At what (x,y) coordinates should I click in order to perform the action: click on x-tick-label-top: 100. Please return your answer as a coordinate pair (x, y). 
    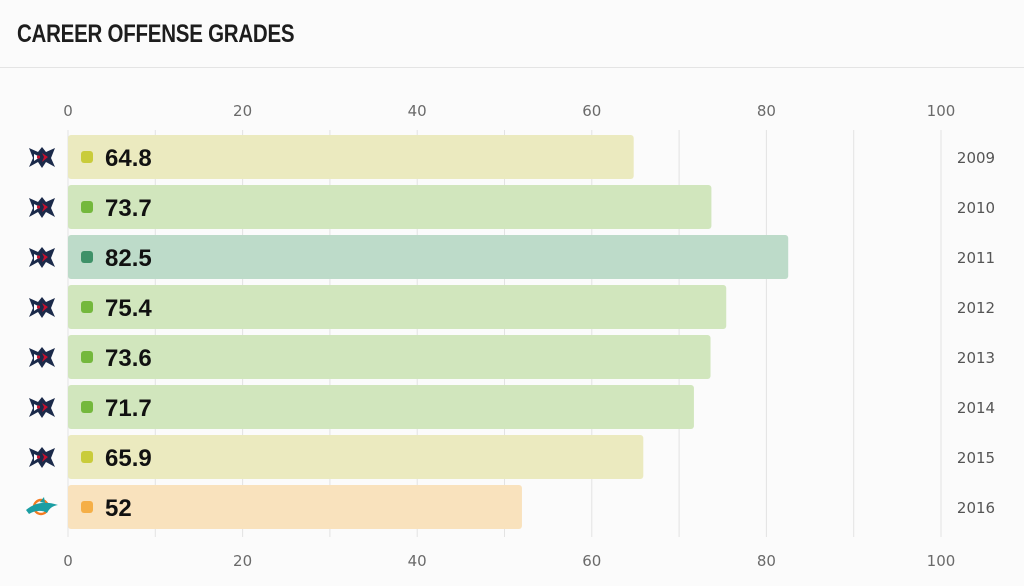
    Looking at the image, I should click on (941, 111).